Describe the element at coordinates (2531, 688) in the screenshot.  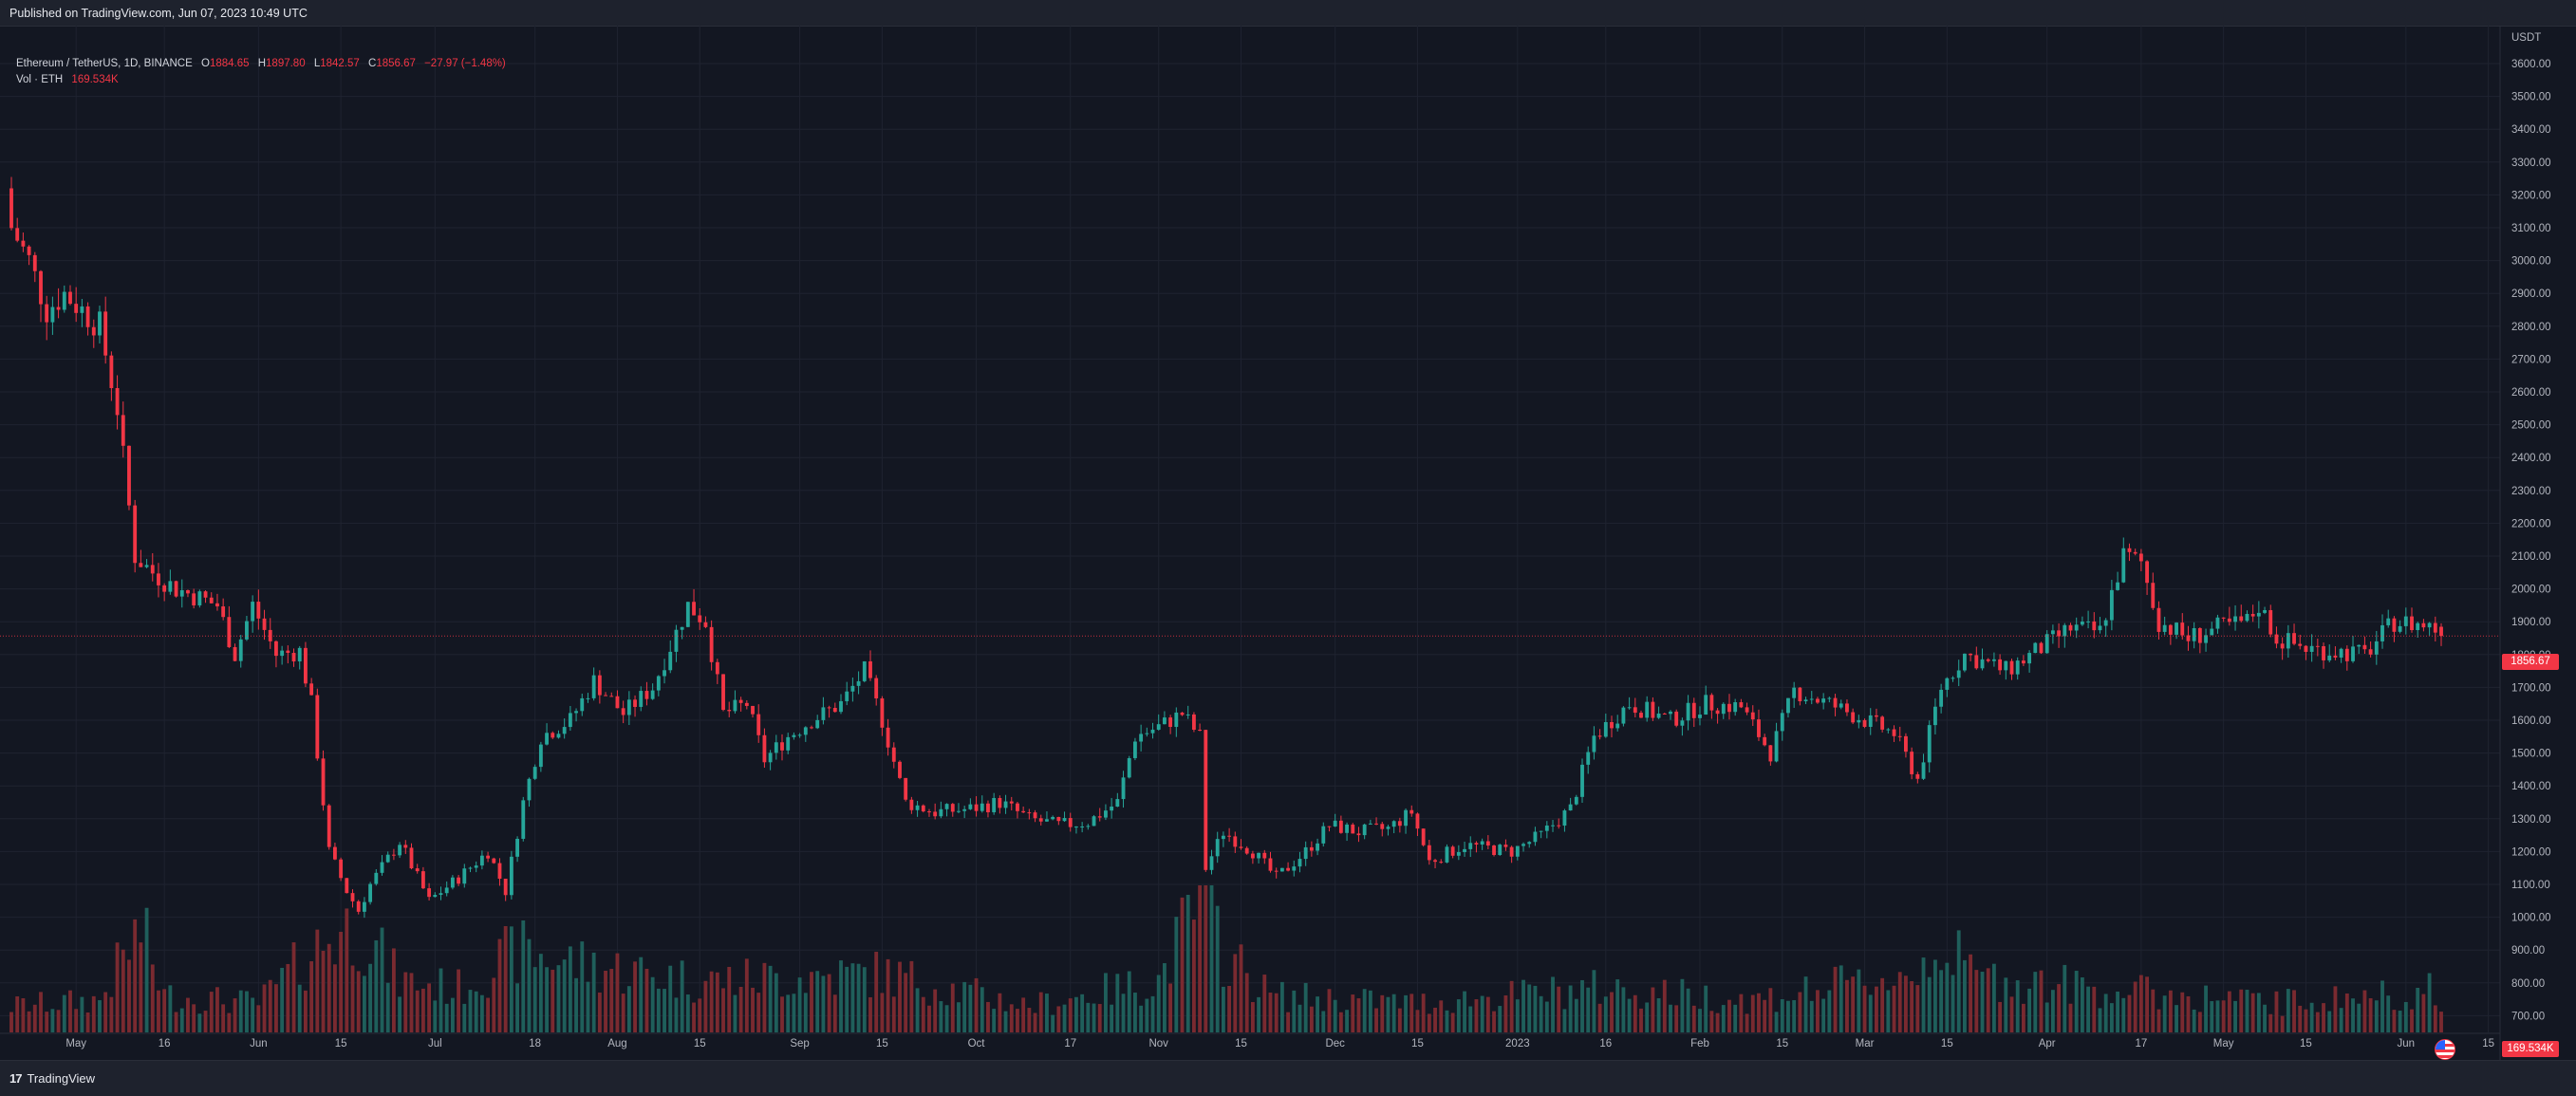
I see `price-axis-label: 1700.00` at that location.